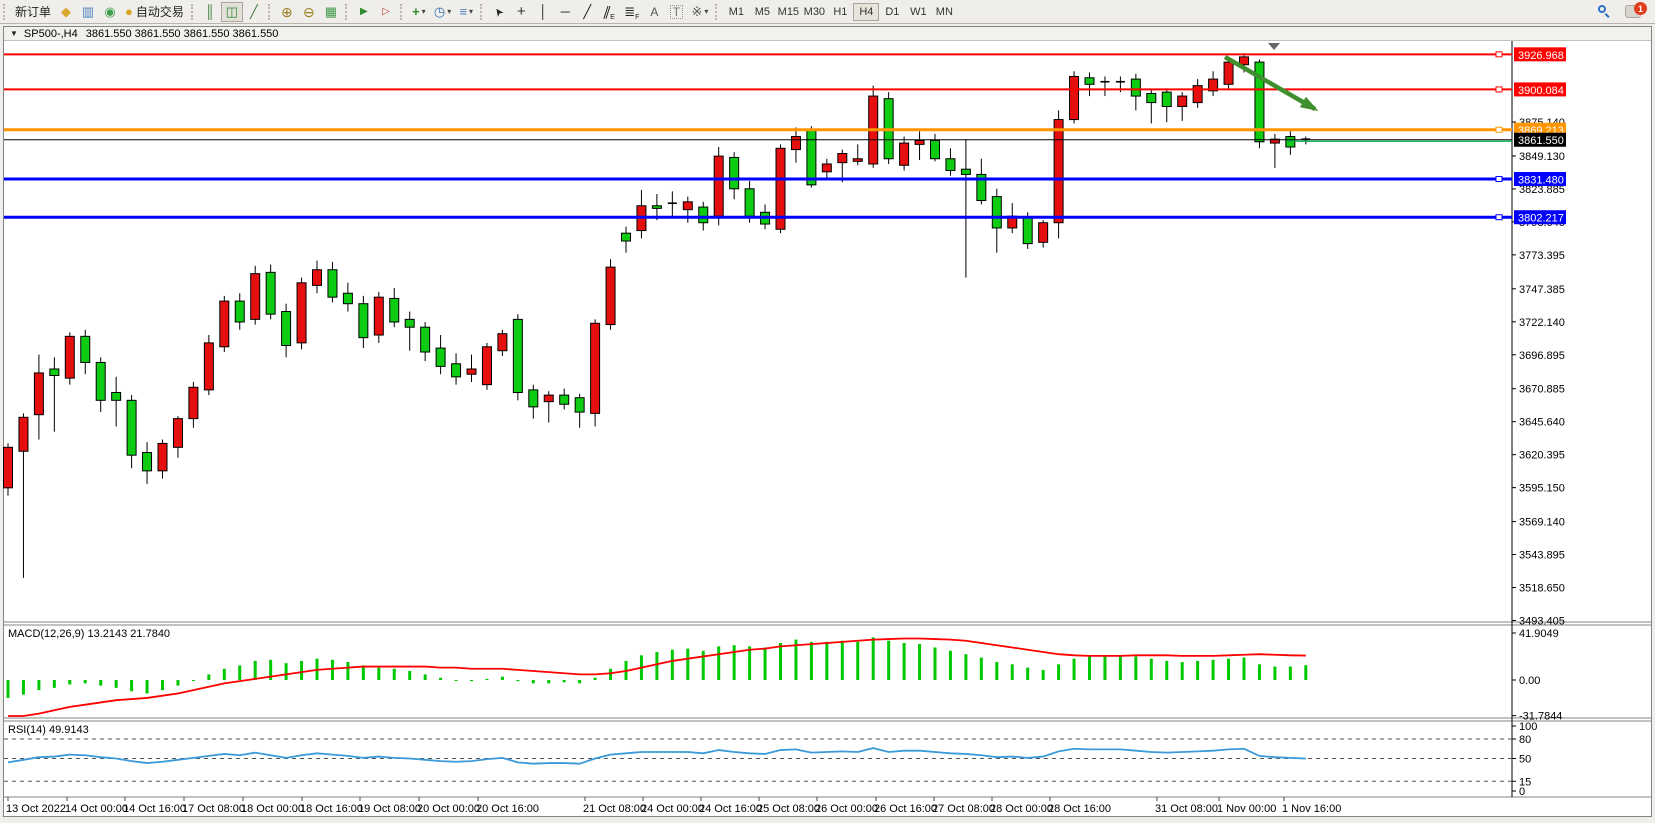 The width and height of the screenshot is (1655, 823). I want to click on price-tick-label: 3670.885, so click(1542, 390).